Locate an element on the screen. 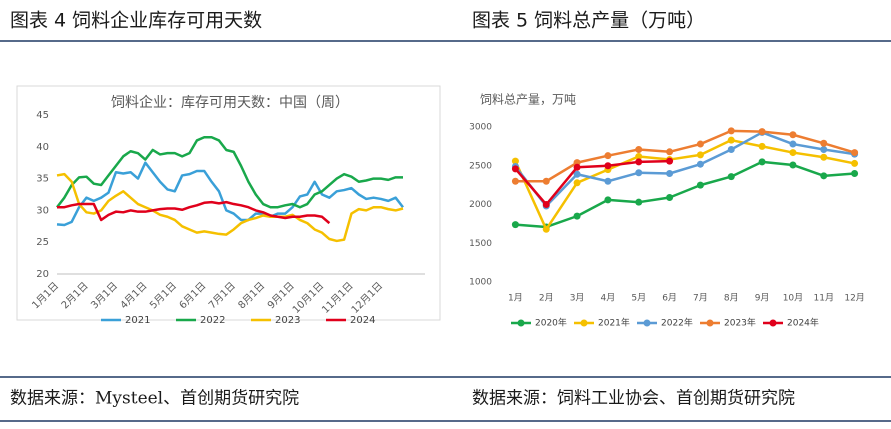  figure-title: 图表 5 饲料总产量（万吨） is located at coordinates (588, 21).